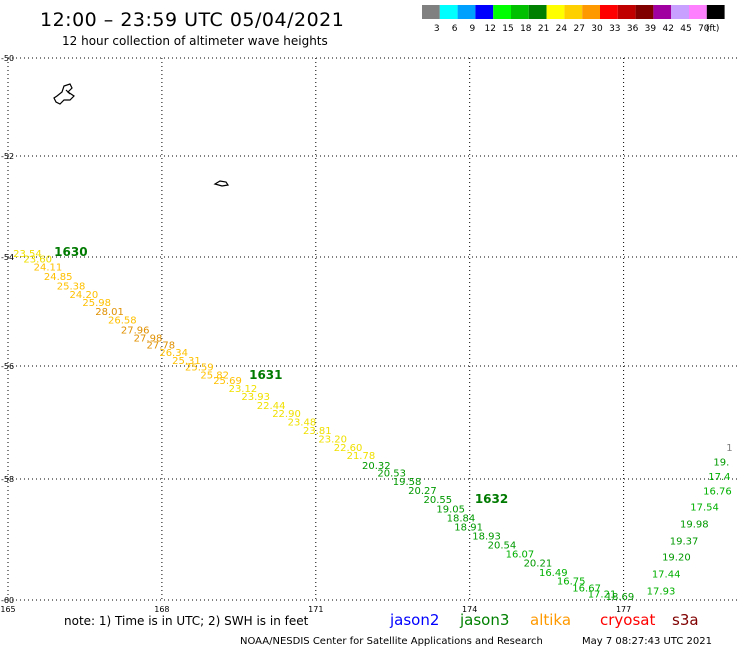 This screenshot has width=740, height=650. What do you see at coordinates (473, 29) in the screenshot?
I see `legend-label: 9` at bounding box center [473, 29].